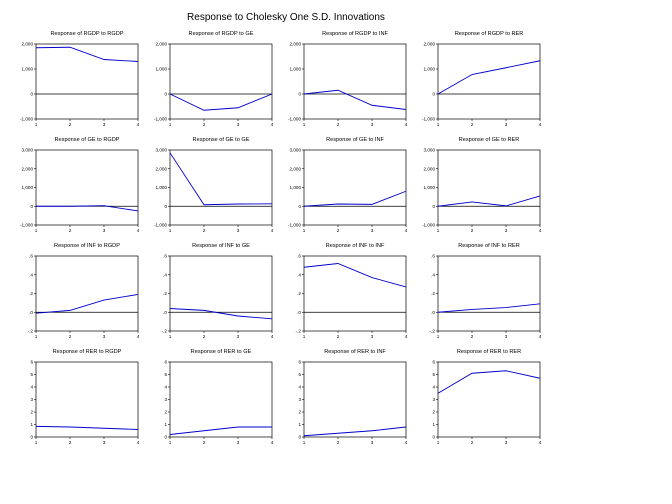 The height and width of the screenshot is (504, 672). What do you see at coordinates (87, 140) in the screenshot?
I see `panel-title: Response of GE to RGDP` at bounding box center [87, 140].